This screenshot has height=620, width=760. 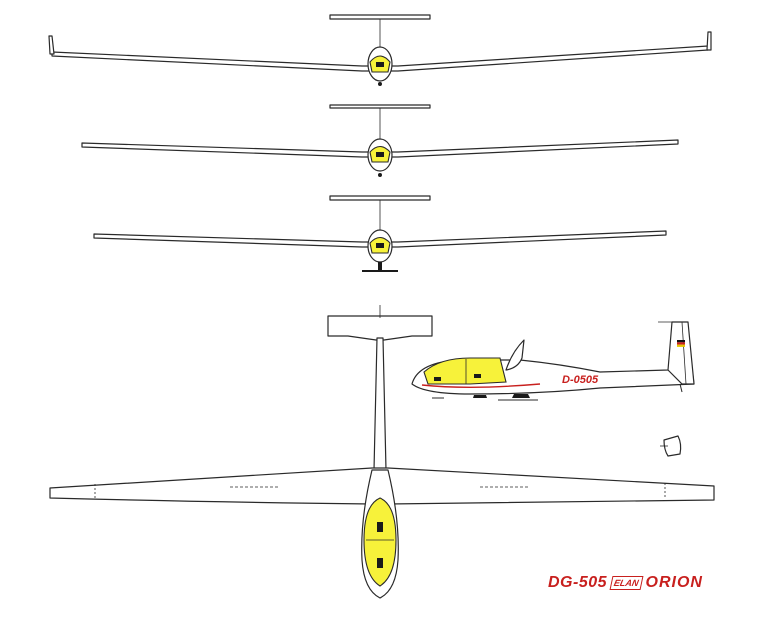 I want to click on front-view-with-gear, so click(x=380, y=233).